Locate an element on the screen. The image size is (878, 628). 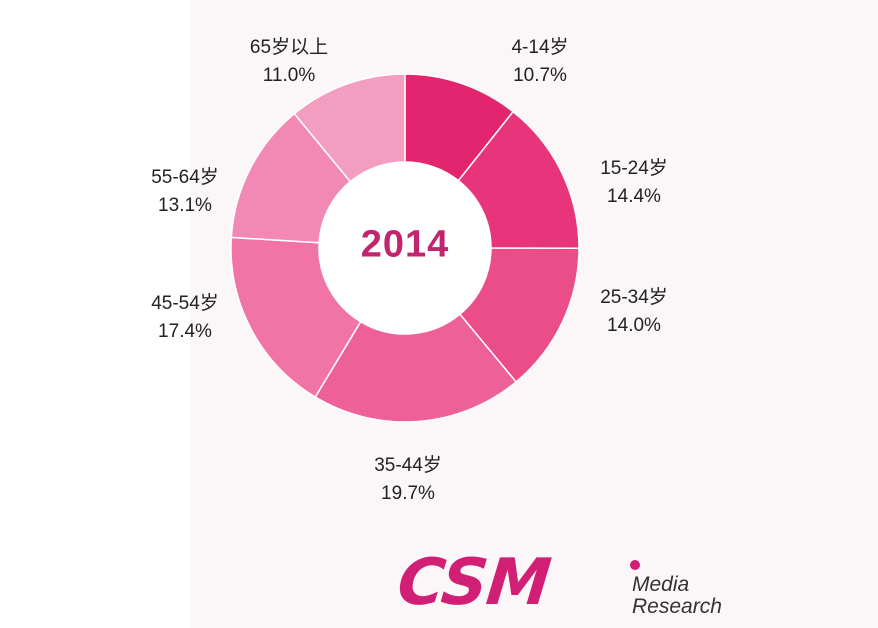
slice-value: 14.0% is located at coordinates (634, 325).